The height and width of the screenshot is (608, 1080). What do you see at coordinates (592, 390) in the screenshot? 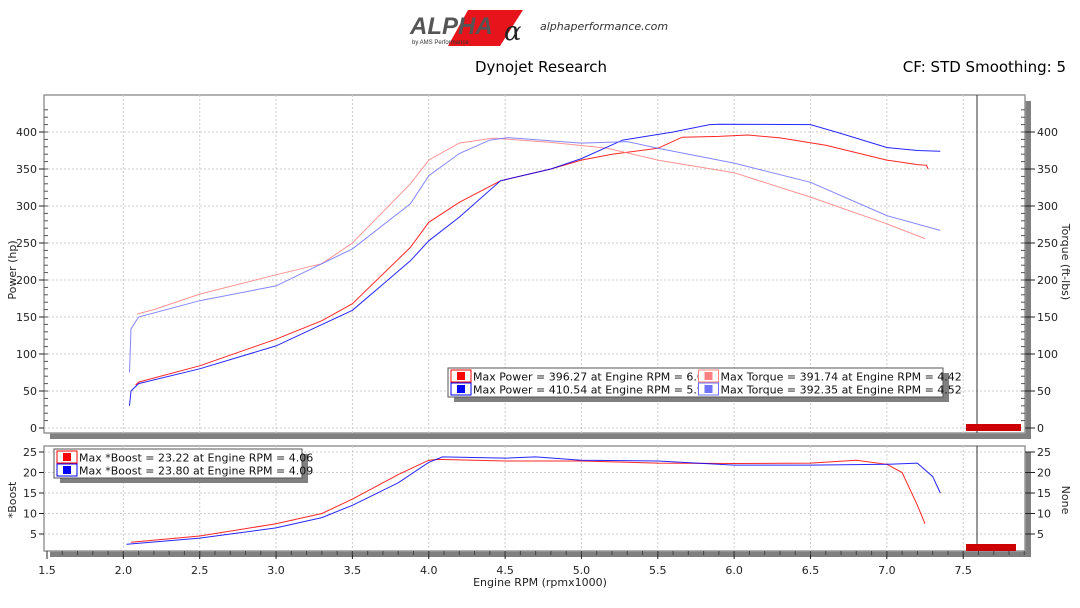
I see `legend-entry: Max Power = 410.54 at Engine RPM = 5.90` at bounding box center [592, 390].